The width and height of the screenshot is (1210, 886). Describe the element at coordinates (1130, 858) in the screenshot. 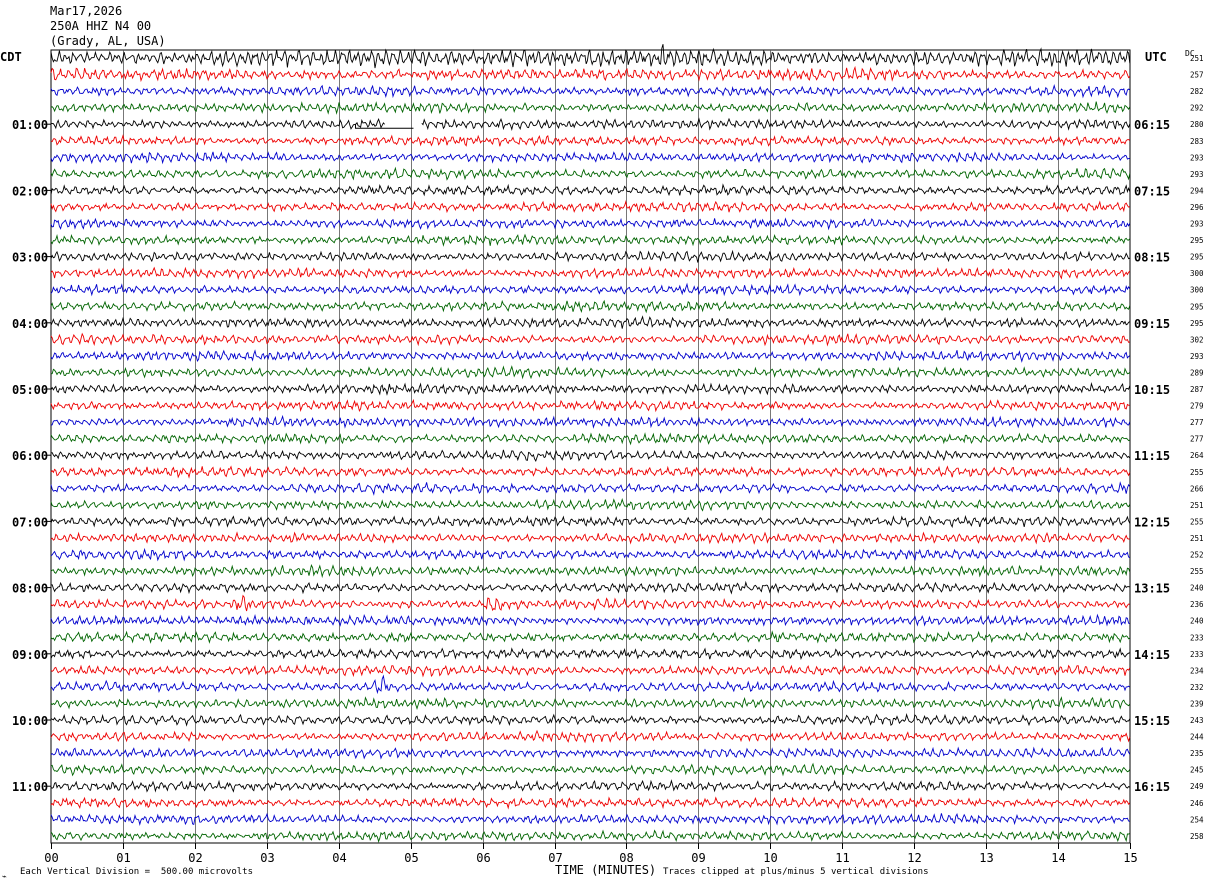

I see `x-tick-label: 15` at that location.